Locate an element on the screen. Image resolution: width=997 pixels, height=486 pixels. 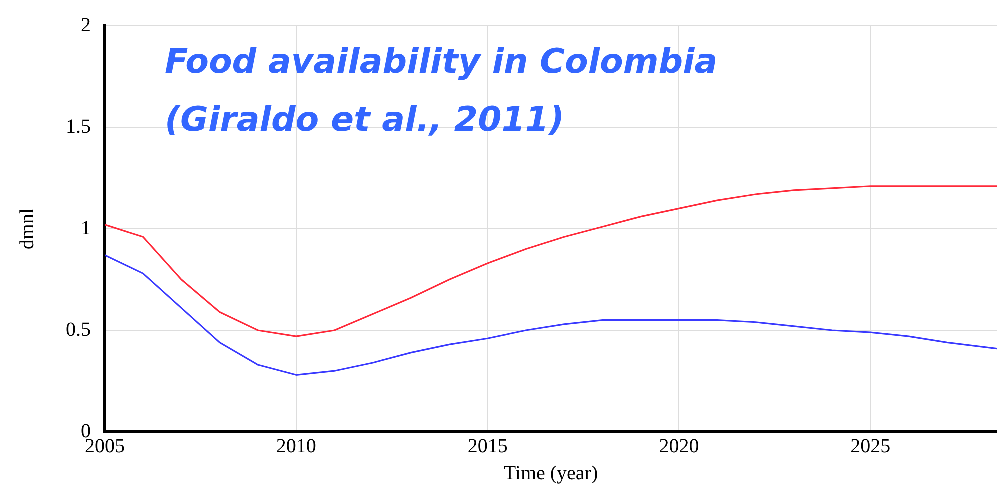
x-tick-label: 2020 is located at coordinates (679, 446).